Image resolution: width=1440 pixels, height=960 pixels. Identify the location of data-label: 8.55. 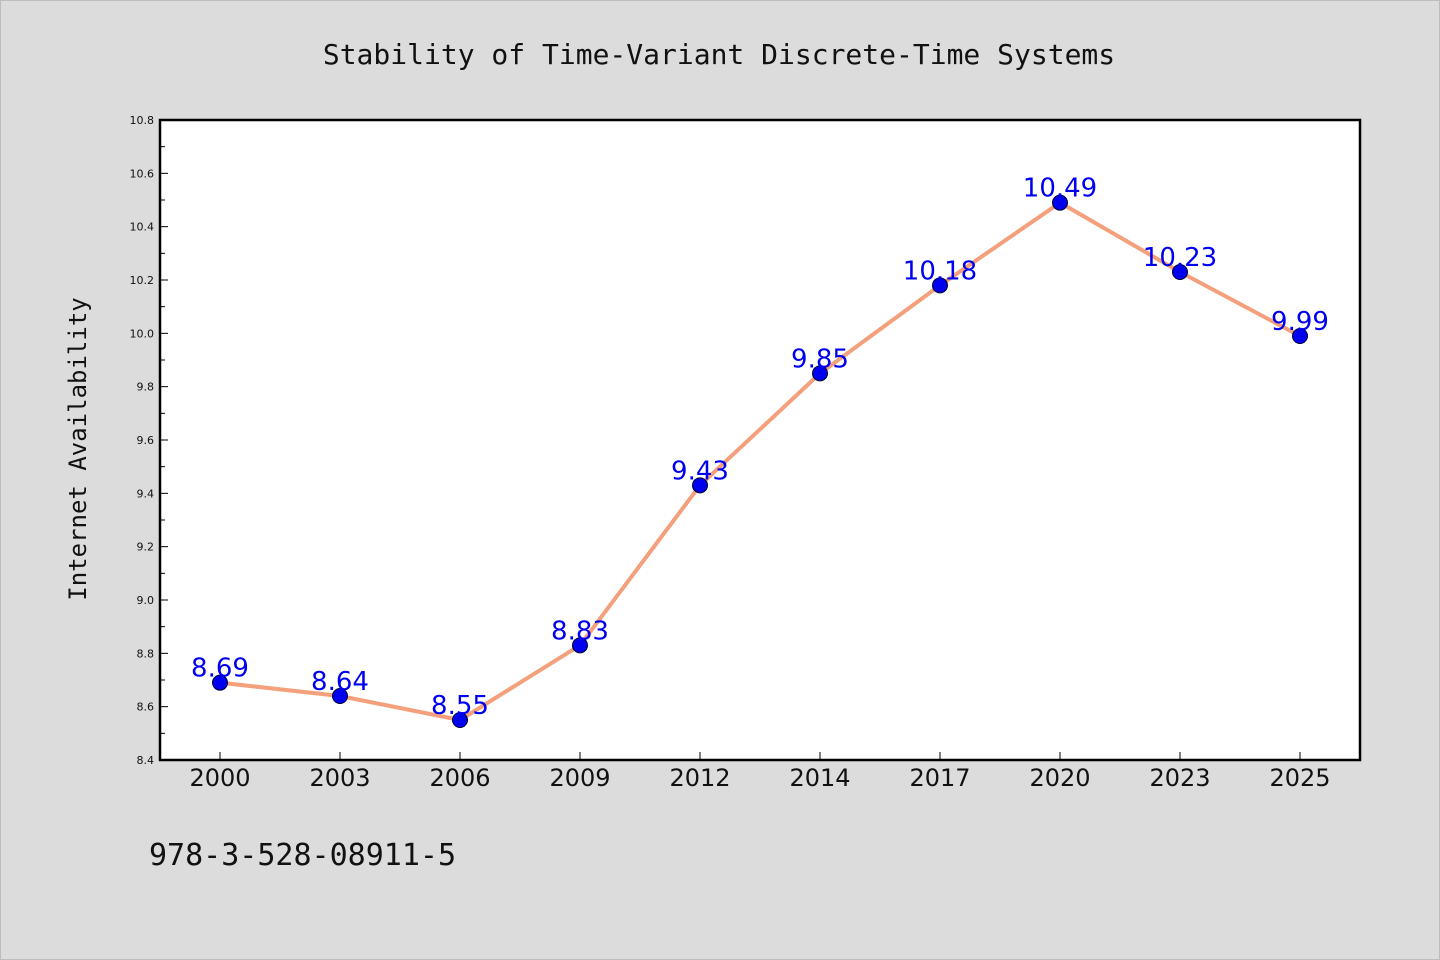
(460, 706).